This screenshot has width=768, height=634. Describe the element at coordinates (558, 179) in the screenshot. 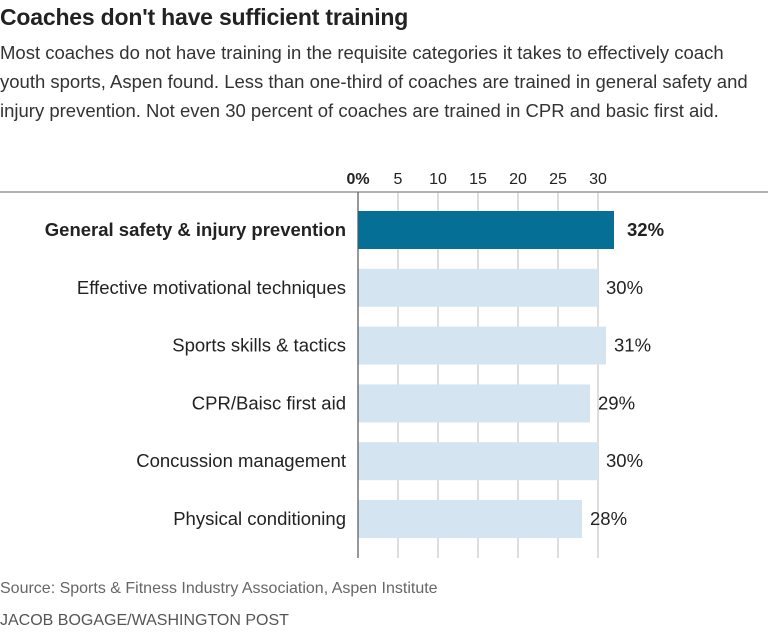

I see `x-tick-label: 25` at that location.